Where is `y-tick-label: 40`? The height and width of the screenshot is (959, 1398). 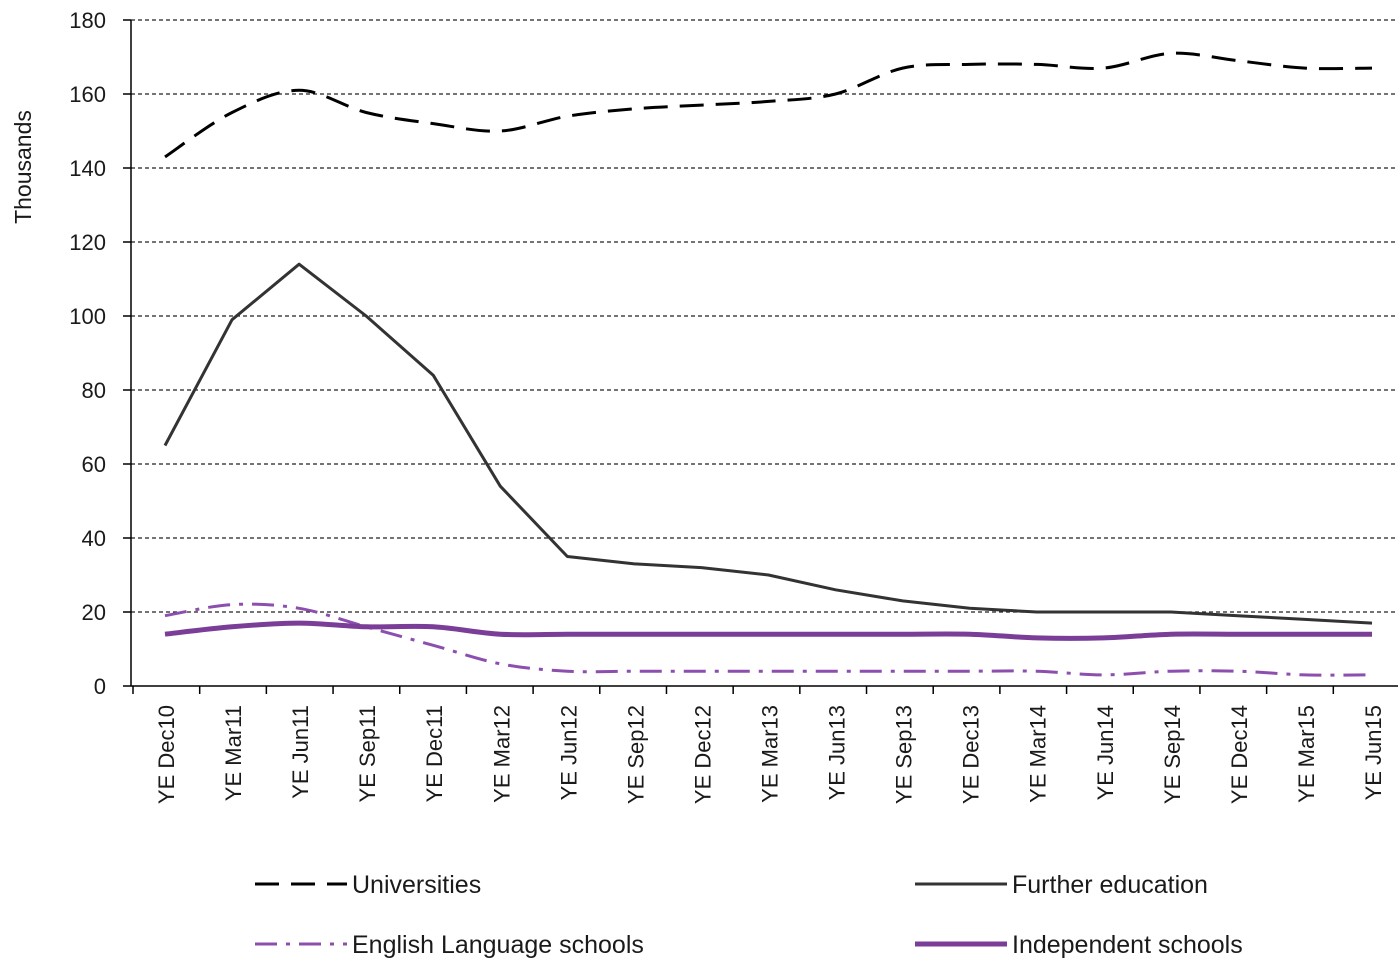 y-tick-label: 40 is located at coordinates (94, 538).